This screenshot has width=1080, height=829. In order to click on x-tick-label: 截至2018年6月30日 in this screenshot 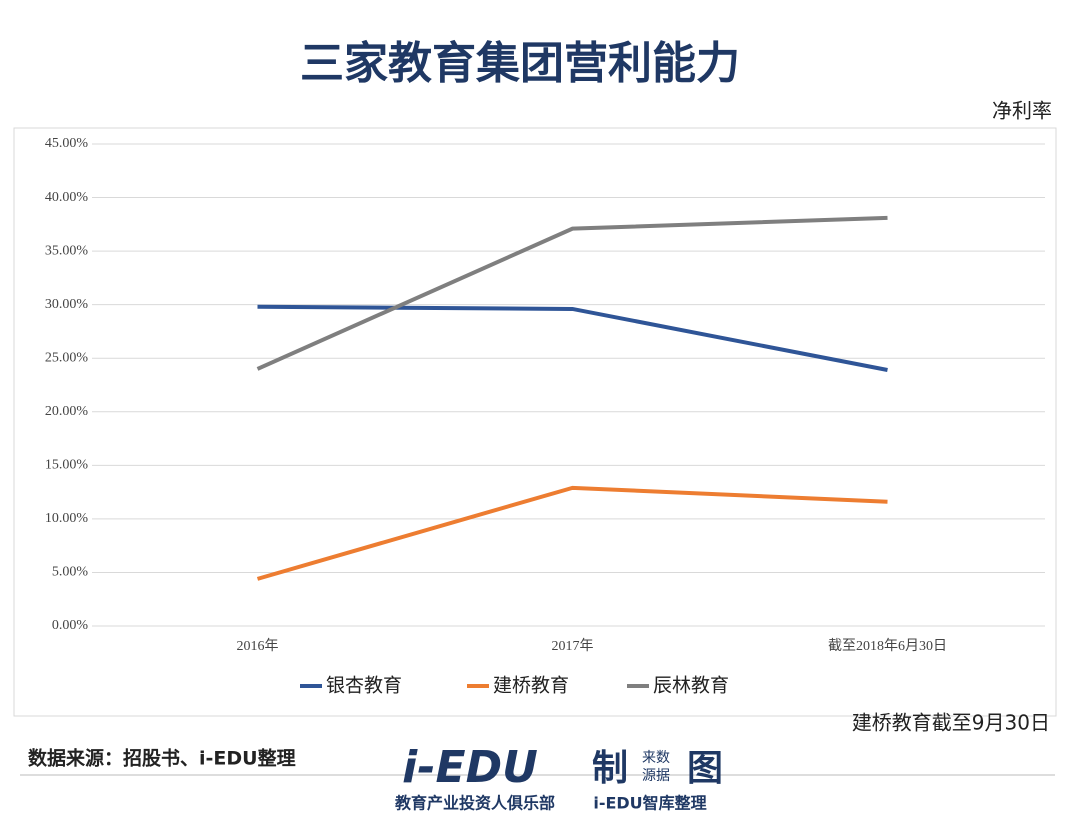, I will do `click(887, 646)`.